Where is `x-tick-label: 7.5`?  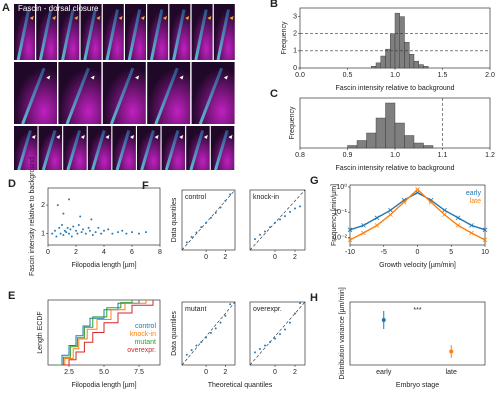 x-tick-label: 7.5 is located at coordinates (139, 372).